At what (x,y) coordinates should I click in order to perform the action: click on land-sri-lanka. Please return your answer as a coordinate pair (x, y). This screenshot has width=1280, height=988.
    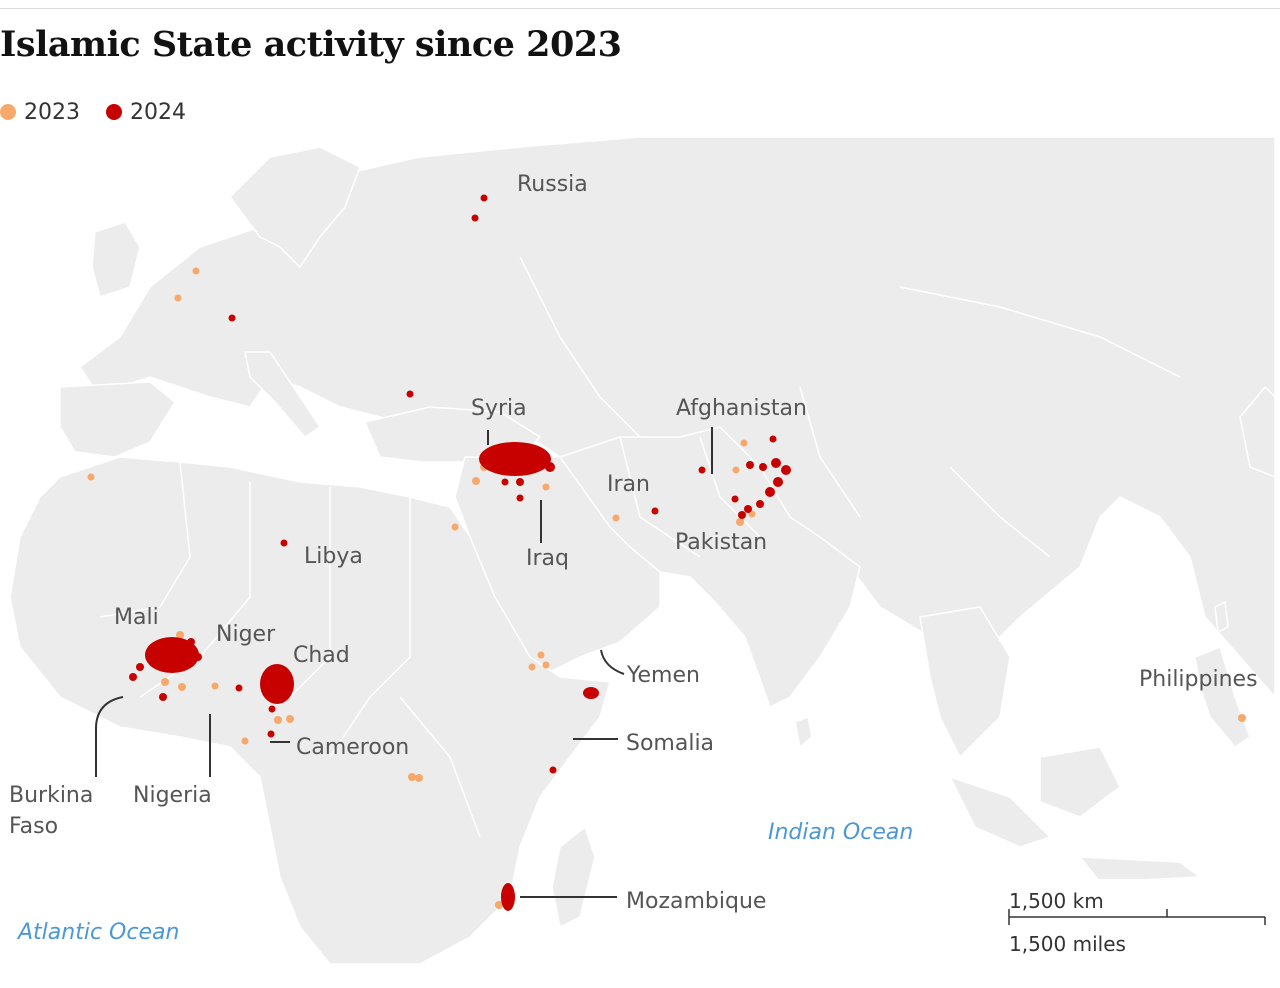
    Looking at the image, I should click on (803, 732).